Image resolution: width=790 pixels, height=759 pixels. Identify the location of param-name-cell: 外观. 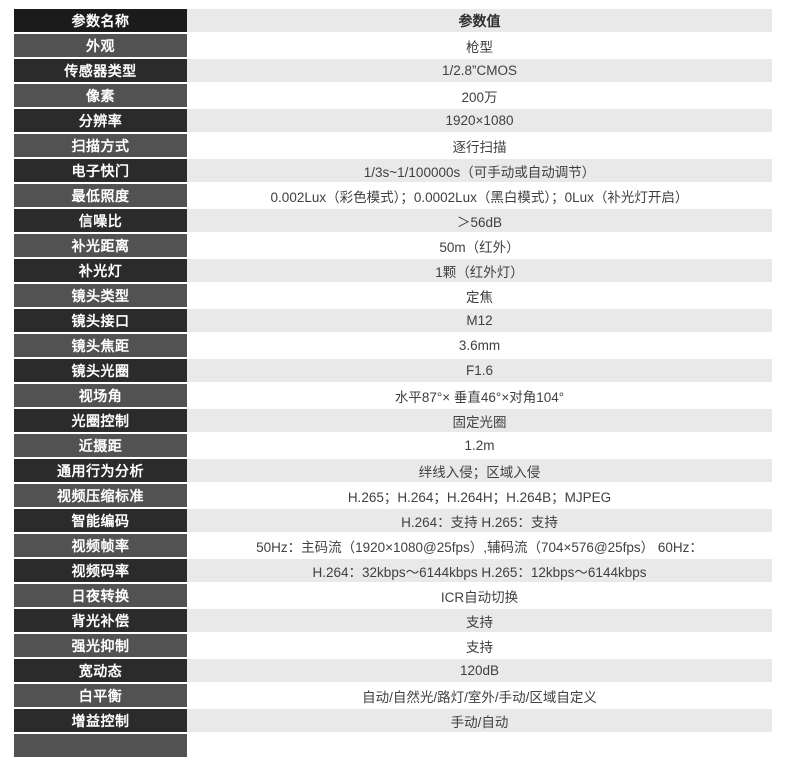
(100, 45).